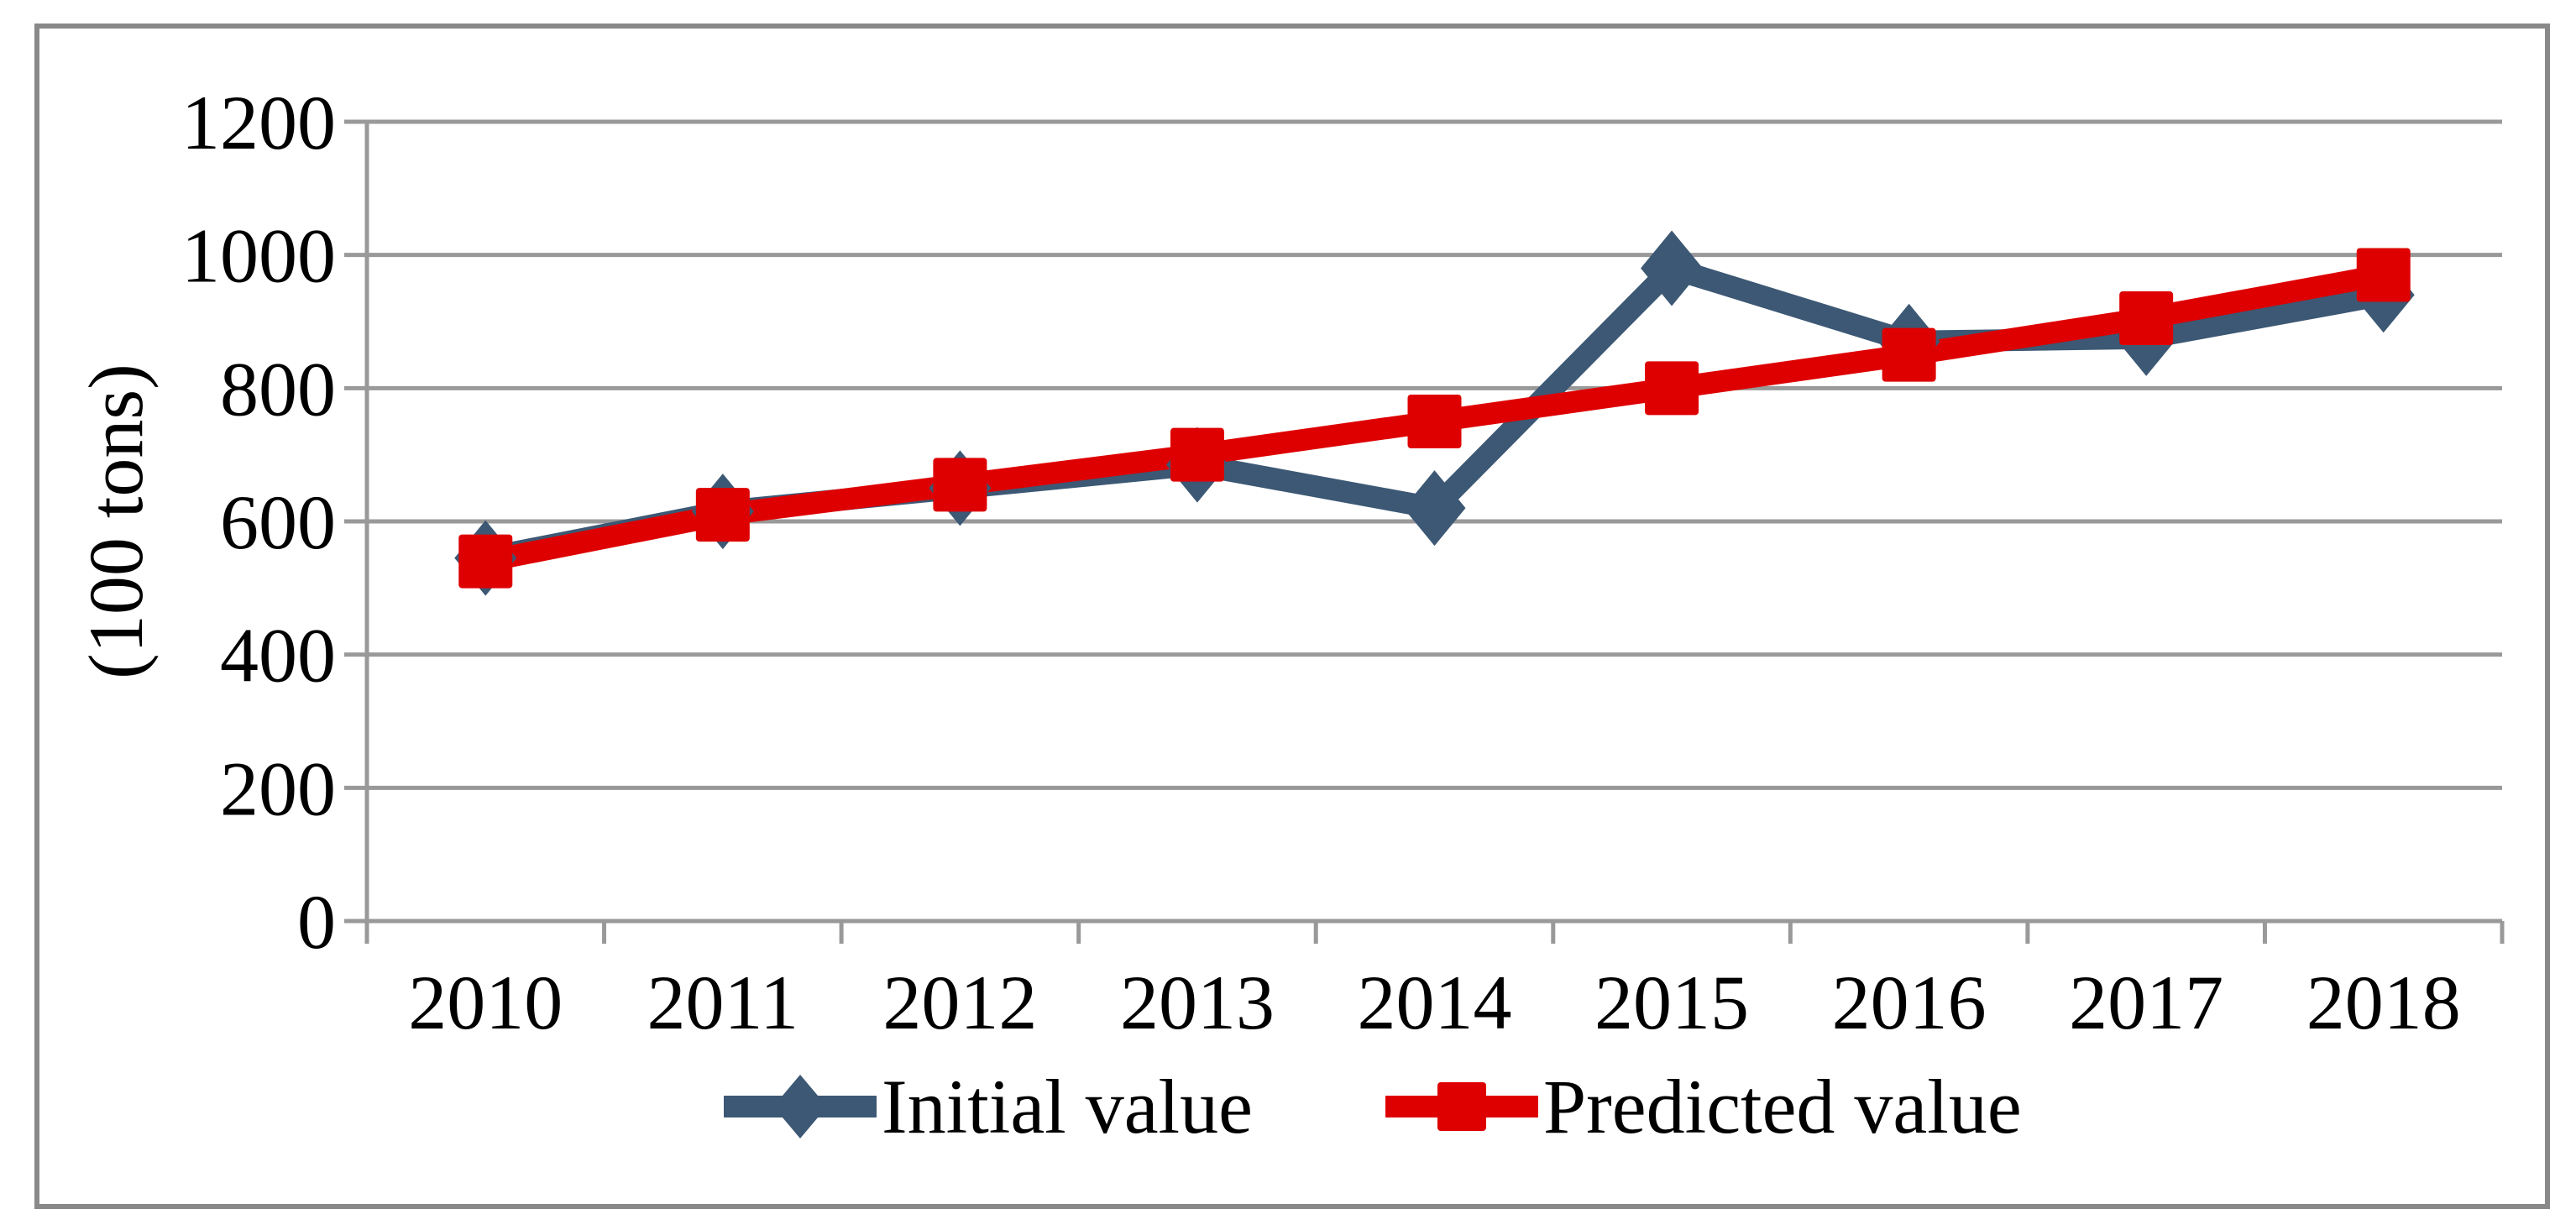 This screenshot has height=1230, width=2576. What do you see at coordinates (723, 1003) in the screenshot?
I see `x-tick-label-2011: 2011` at bounding box center [723, 1003].